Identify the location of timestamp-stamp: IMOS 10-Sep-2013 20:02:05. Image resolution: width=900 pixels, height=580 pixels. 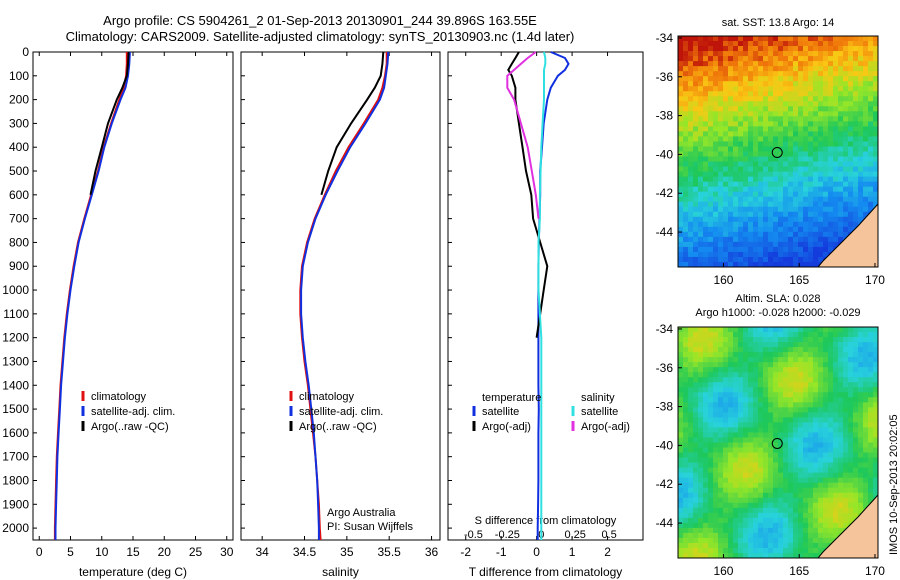
(894, 484).